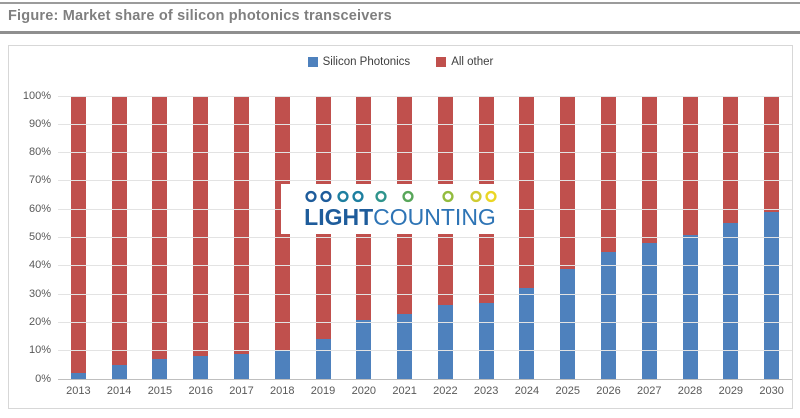 The width and height of the screenshot is (800, 418). Describe the element at coordinates (731, 391) in the screenshot. I see `x-tick-label-2029: 2029` at that location.